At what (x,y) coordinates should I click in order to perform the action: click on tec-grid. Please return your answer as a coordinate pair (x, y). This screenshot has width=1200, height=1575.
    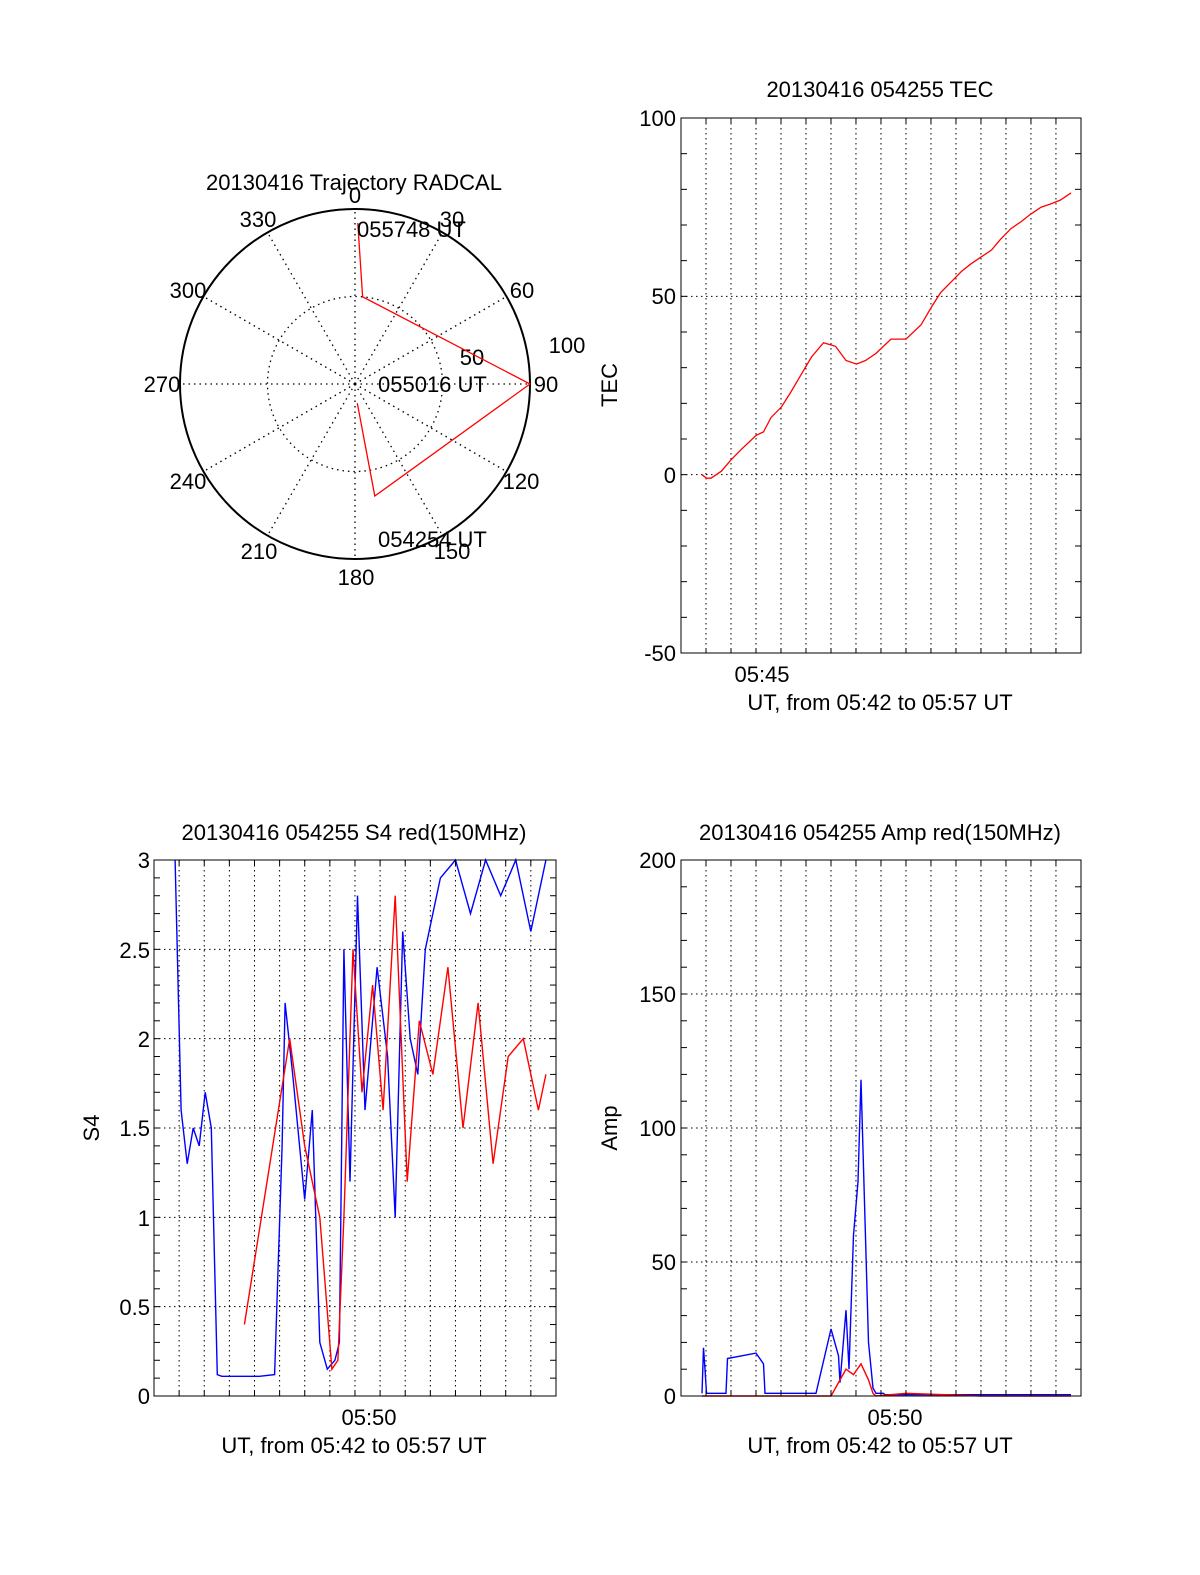
    Looking at the image, I should click on (881, 385).